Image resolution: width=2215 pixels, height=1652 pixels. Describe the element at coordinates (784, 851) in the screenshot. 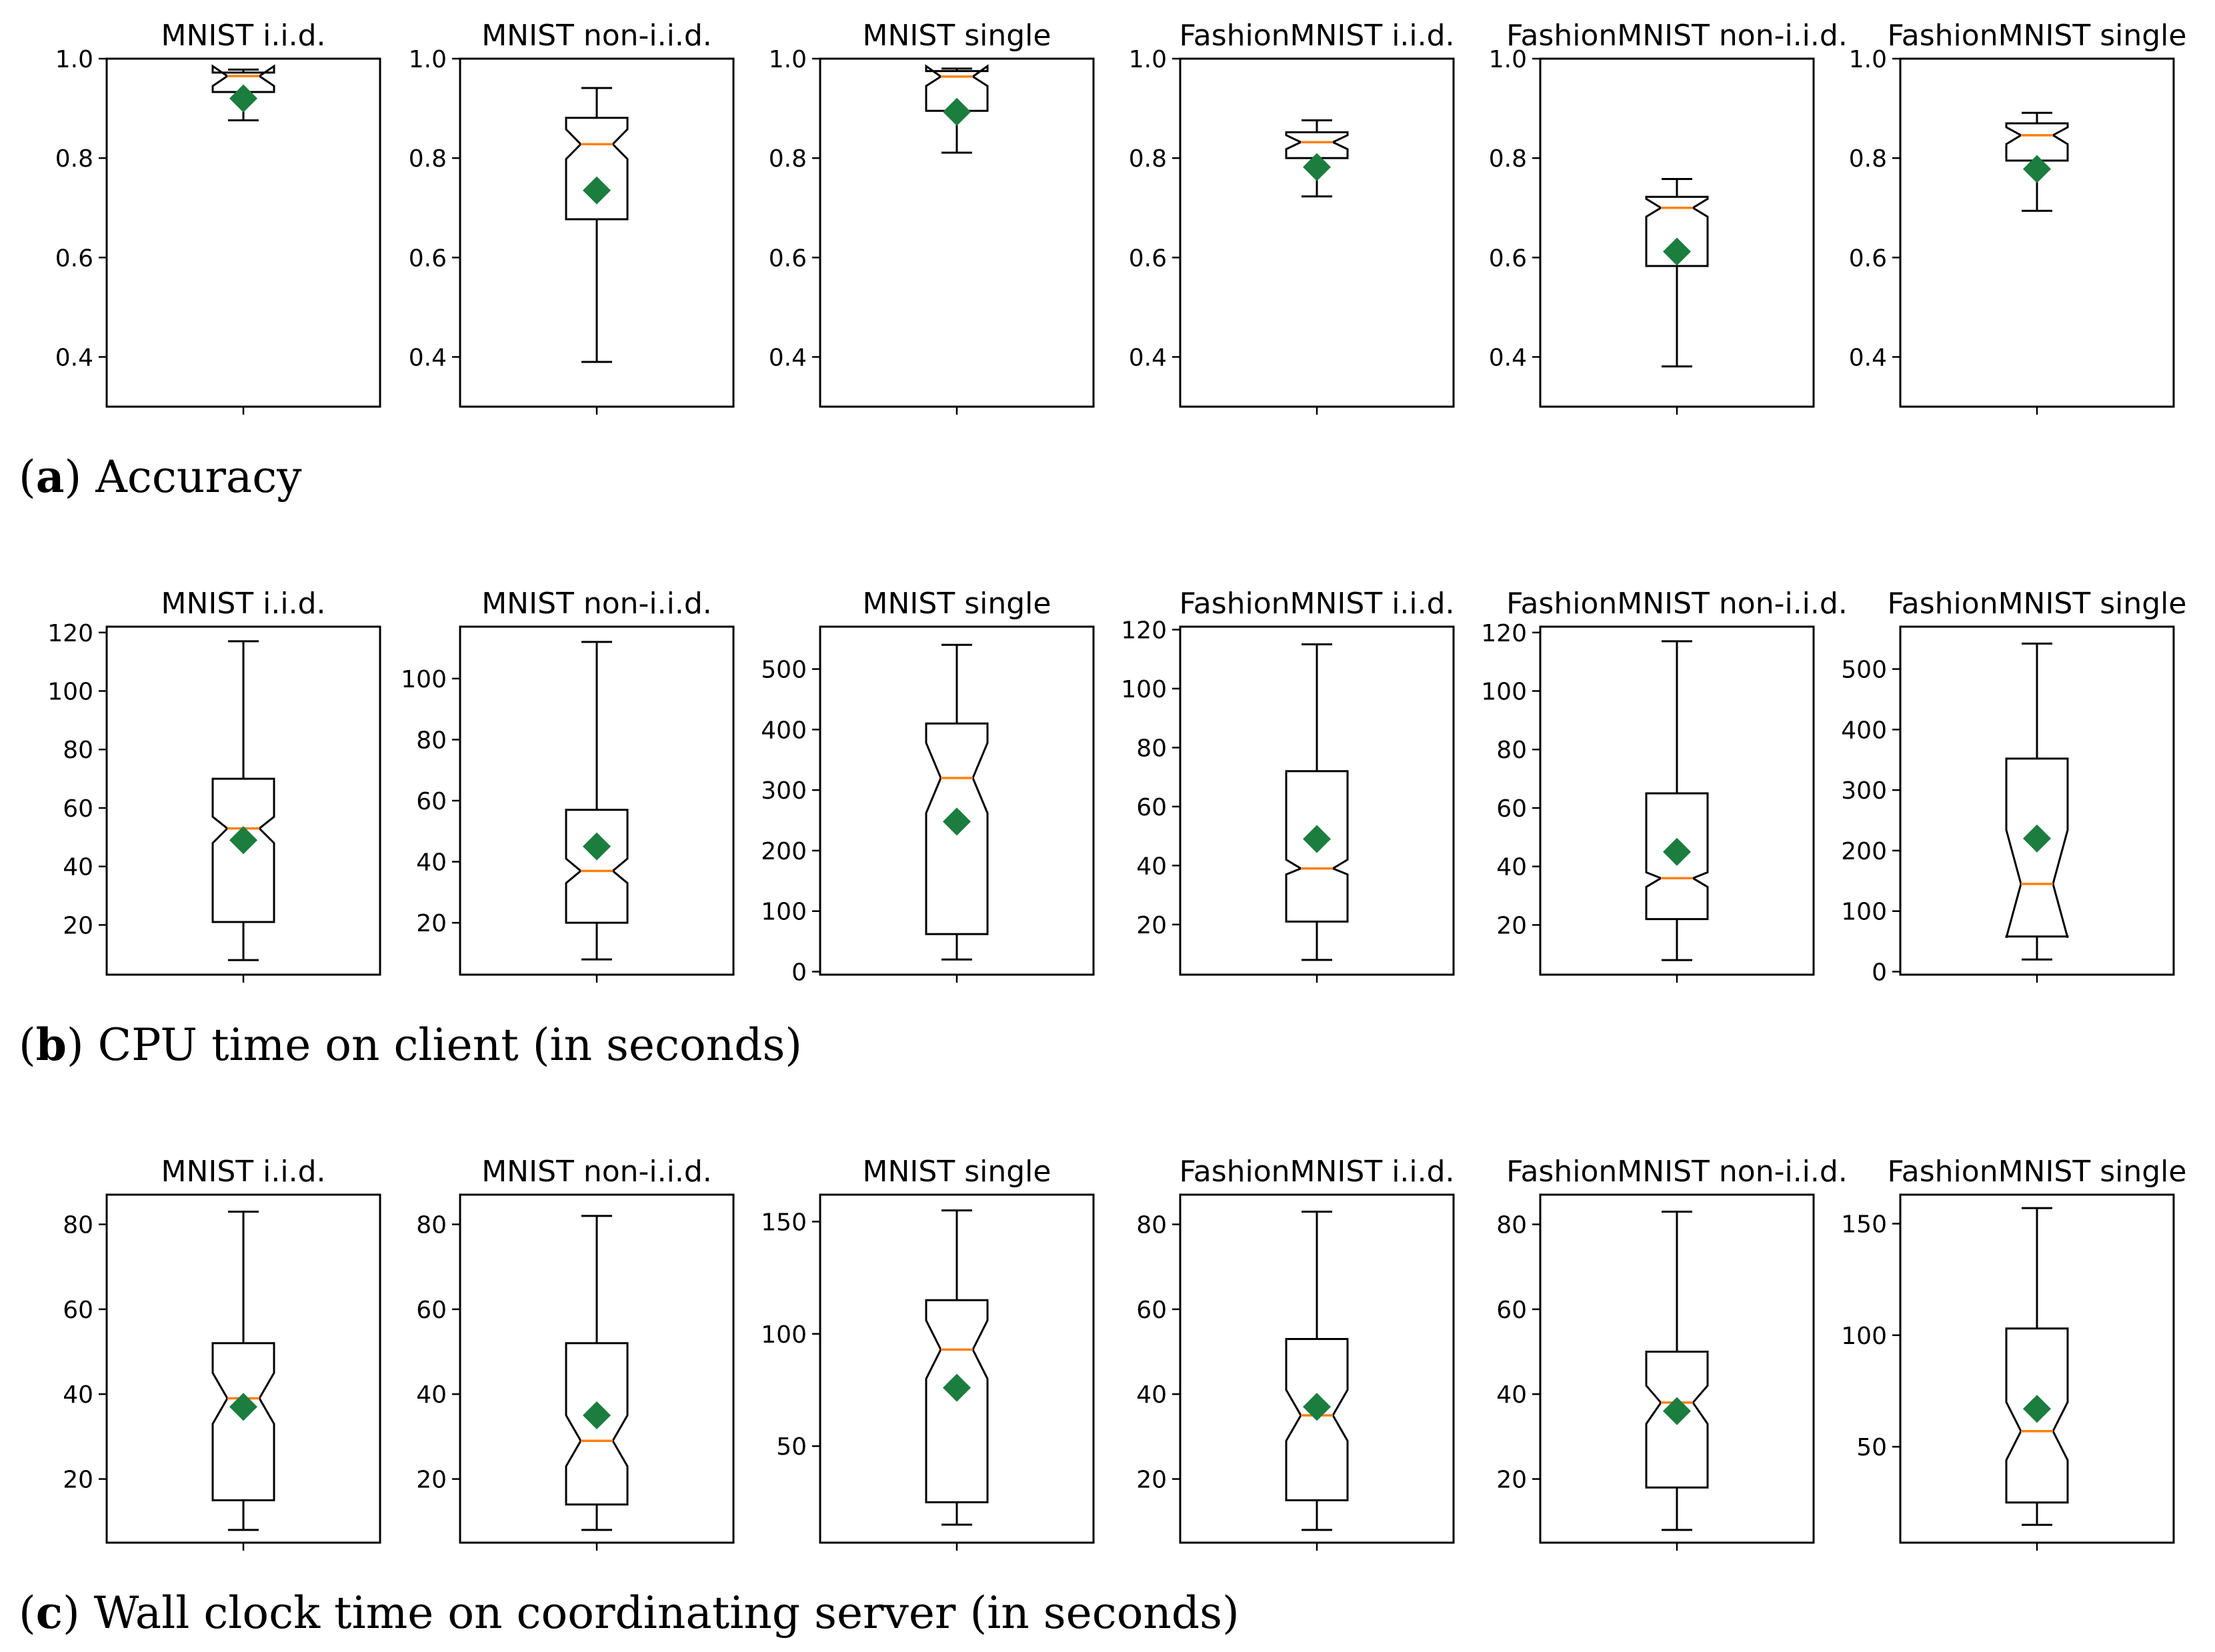

I see `y-tick-label: 200` at that location.